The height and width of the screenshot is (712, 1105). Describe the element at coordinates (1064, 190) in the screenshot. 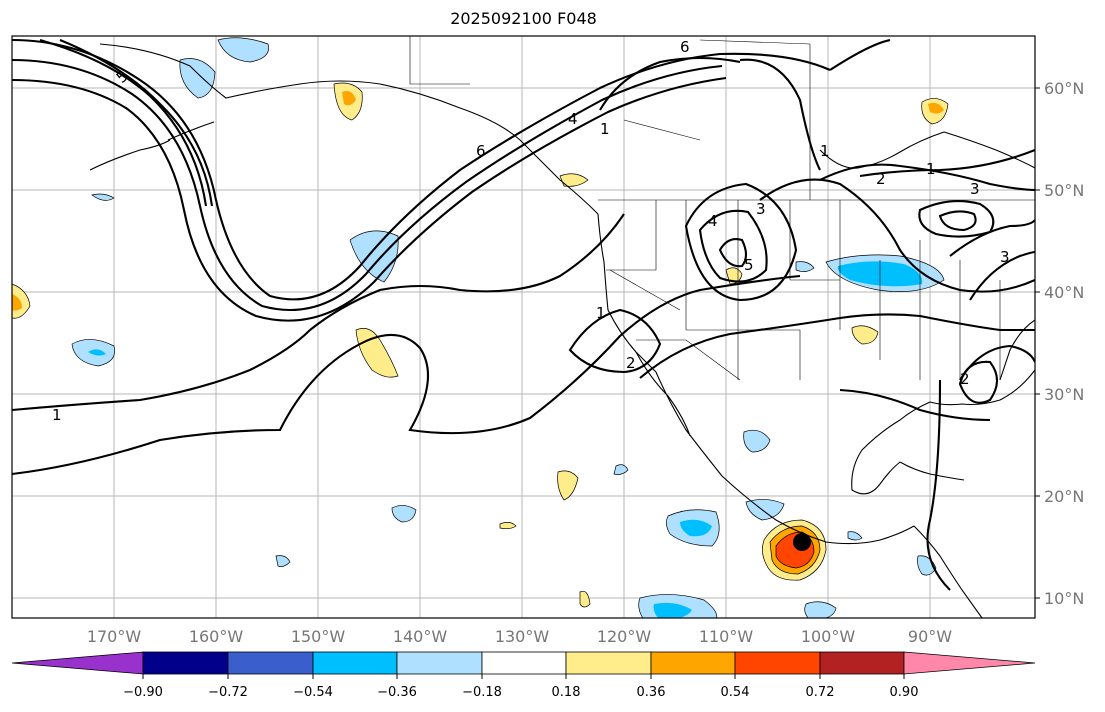

I see `lat-label: 50°N` at that location.